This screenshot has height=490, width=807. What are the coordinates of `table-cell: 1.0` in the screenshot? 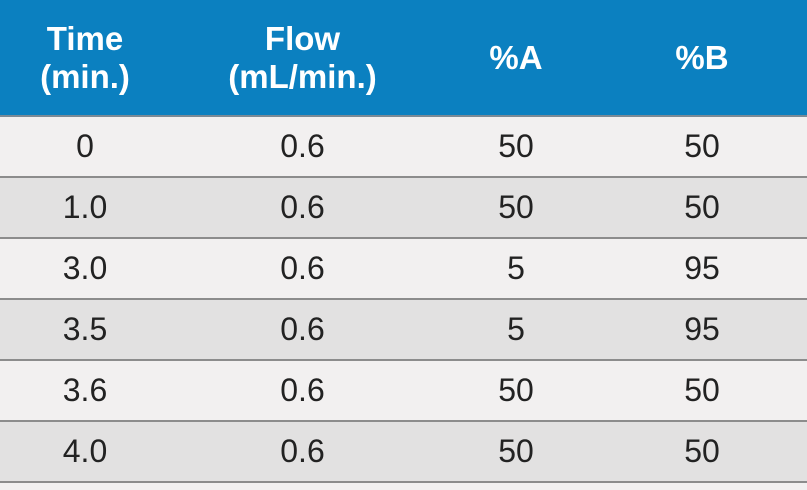 It's located at (85, 208).